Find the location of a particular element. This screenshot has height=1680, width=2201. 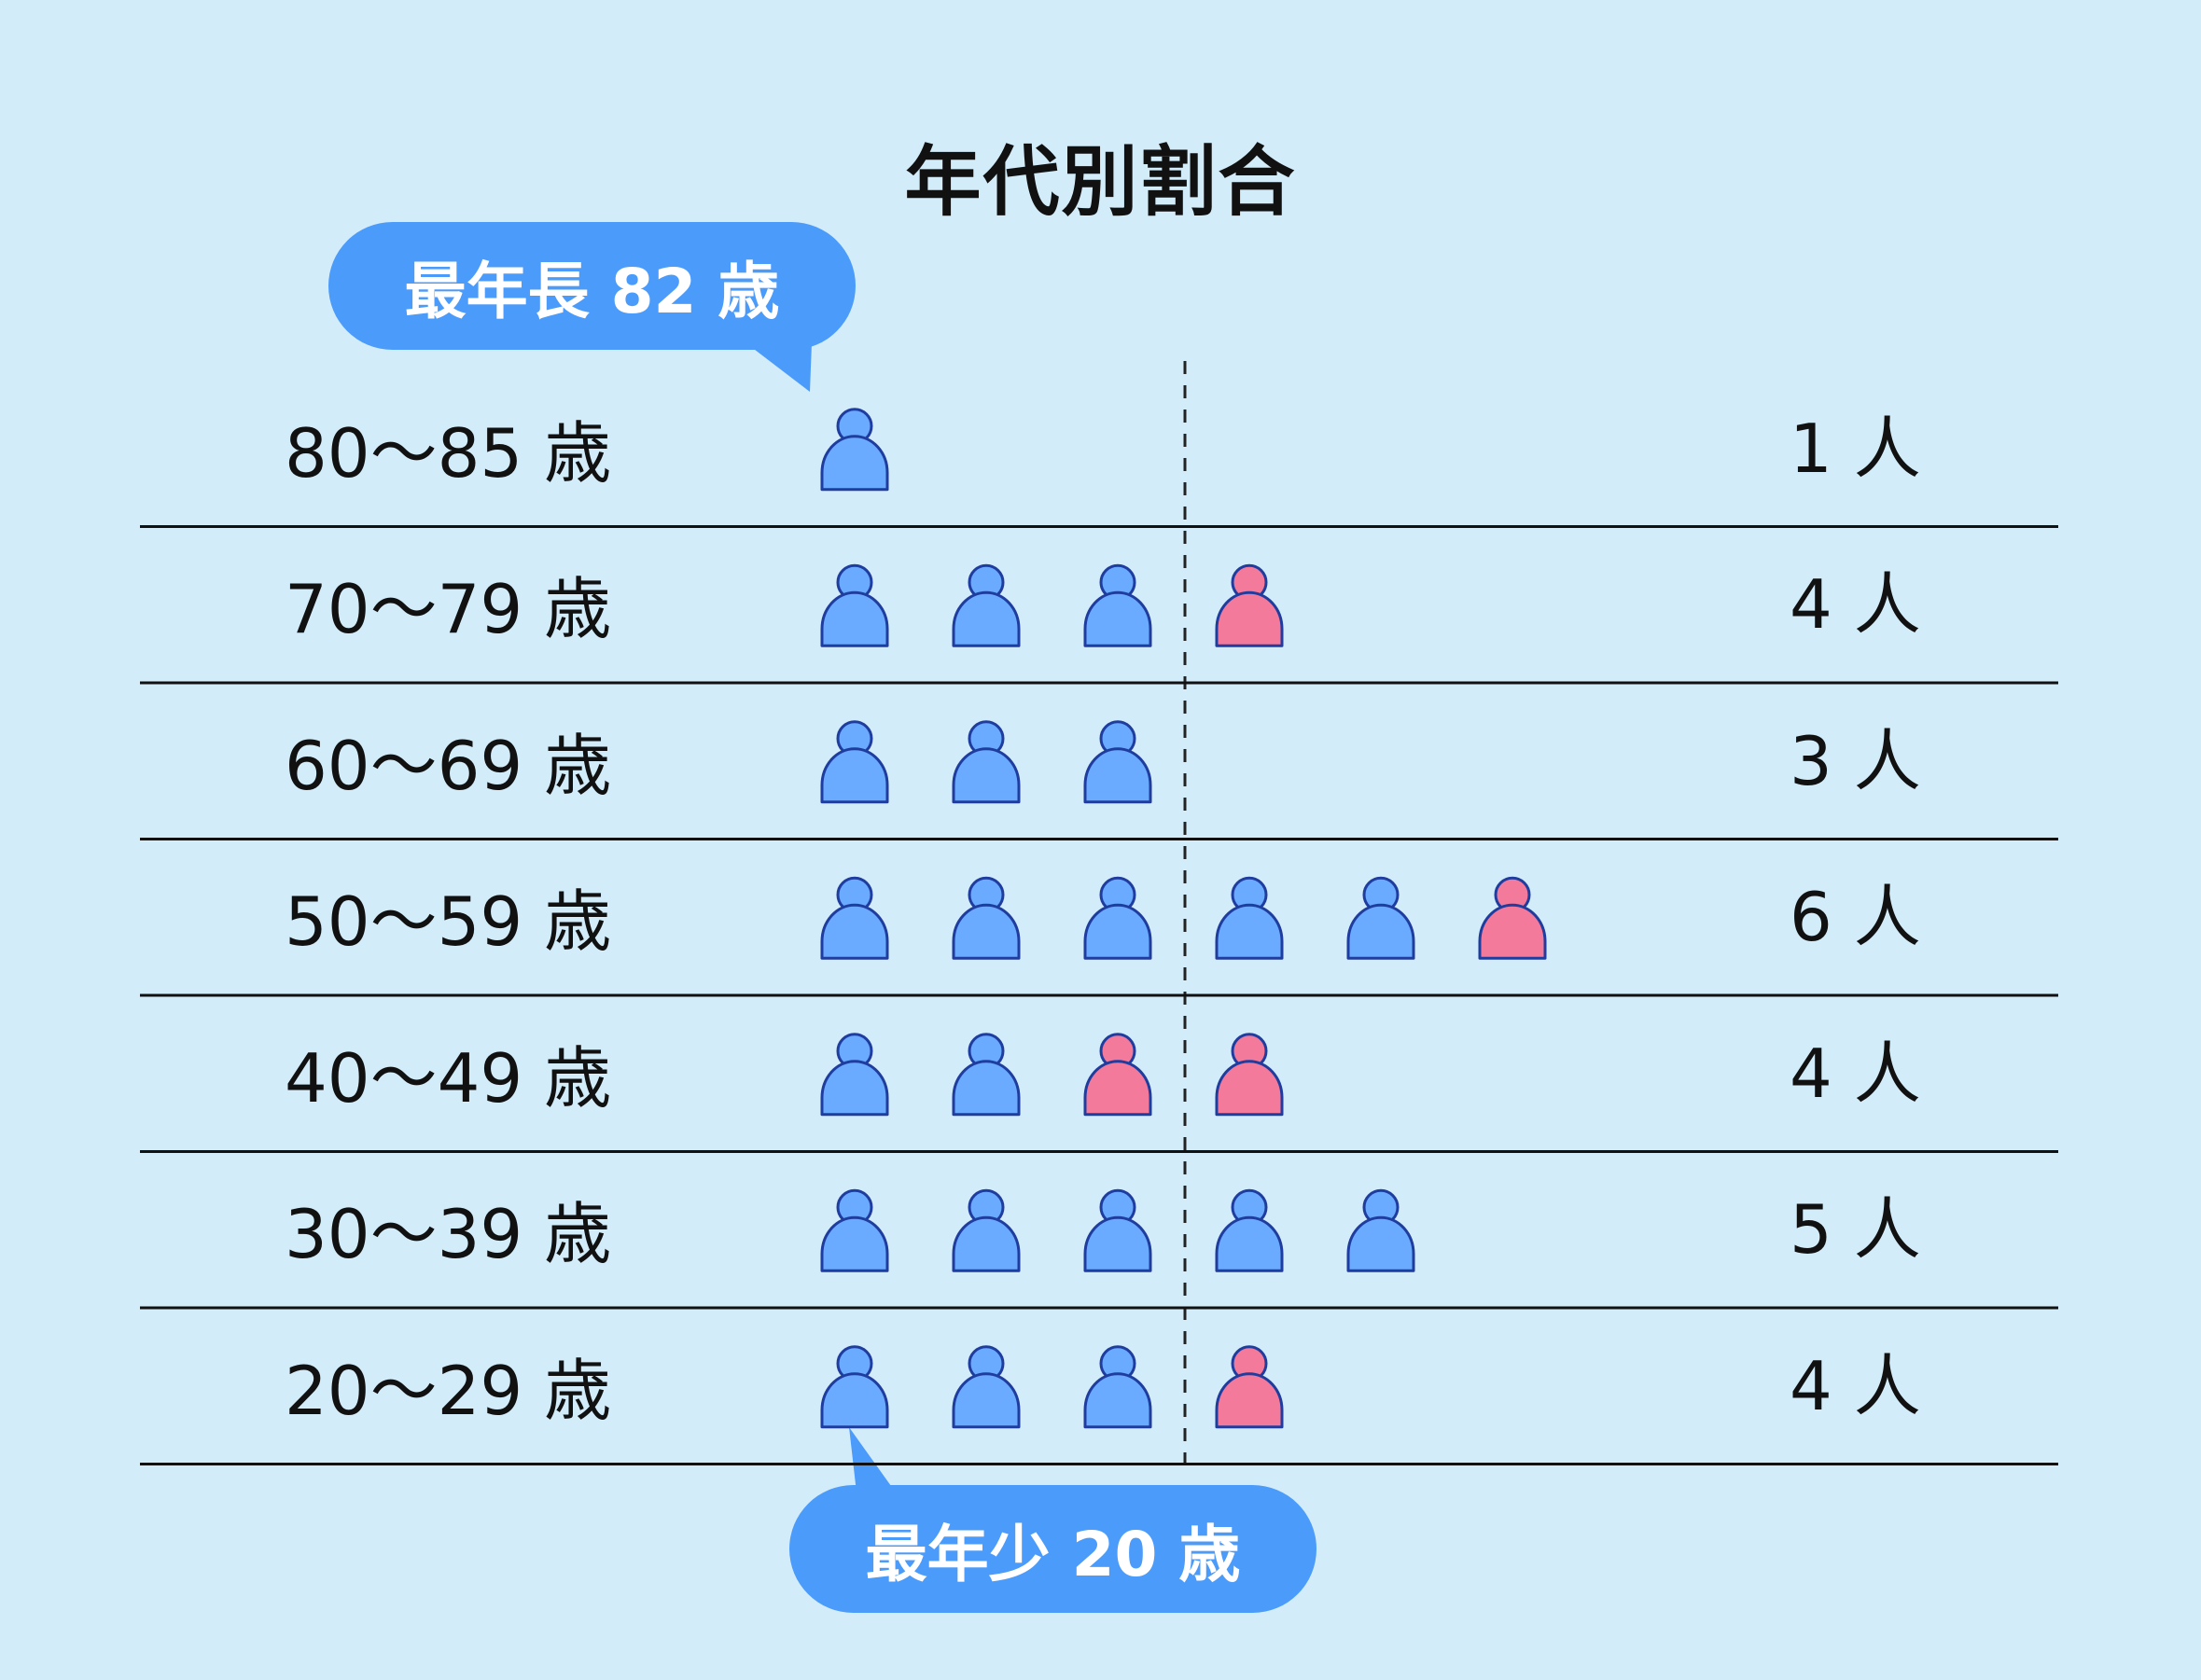

age-range-label: 50〜59 歳 is located at coordinates (448, 922).